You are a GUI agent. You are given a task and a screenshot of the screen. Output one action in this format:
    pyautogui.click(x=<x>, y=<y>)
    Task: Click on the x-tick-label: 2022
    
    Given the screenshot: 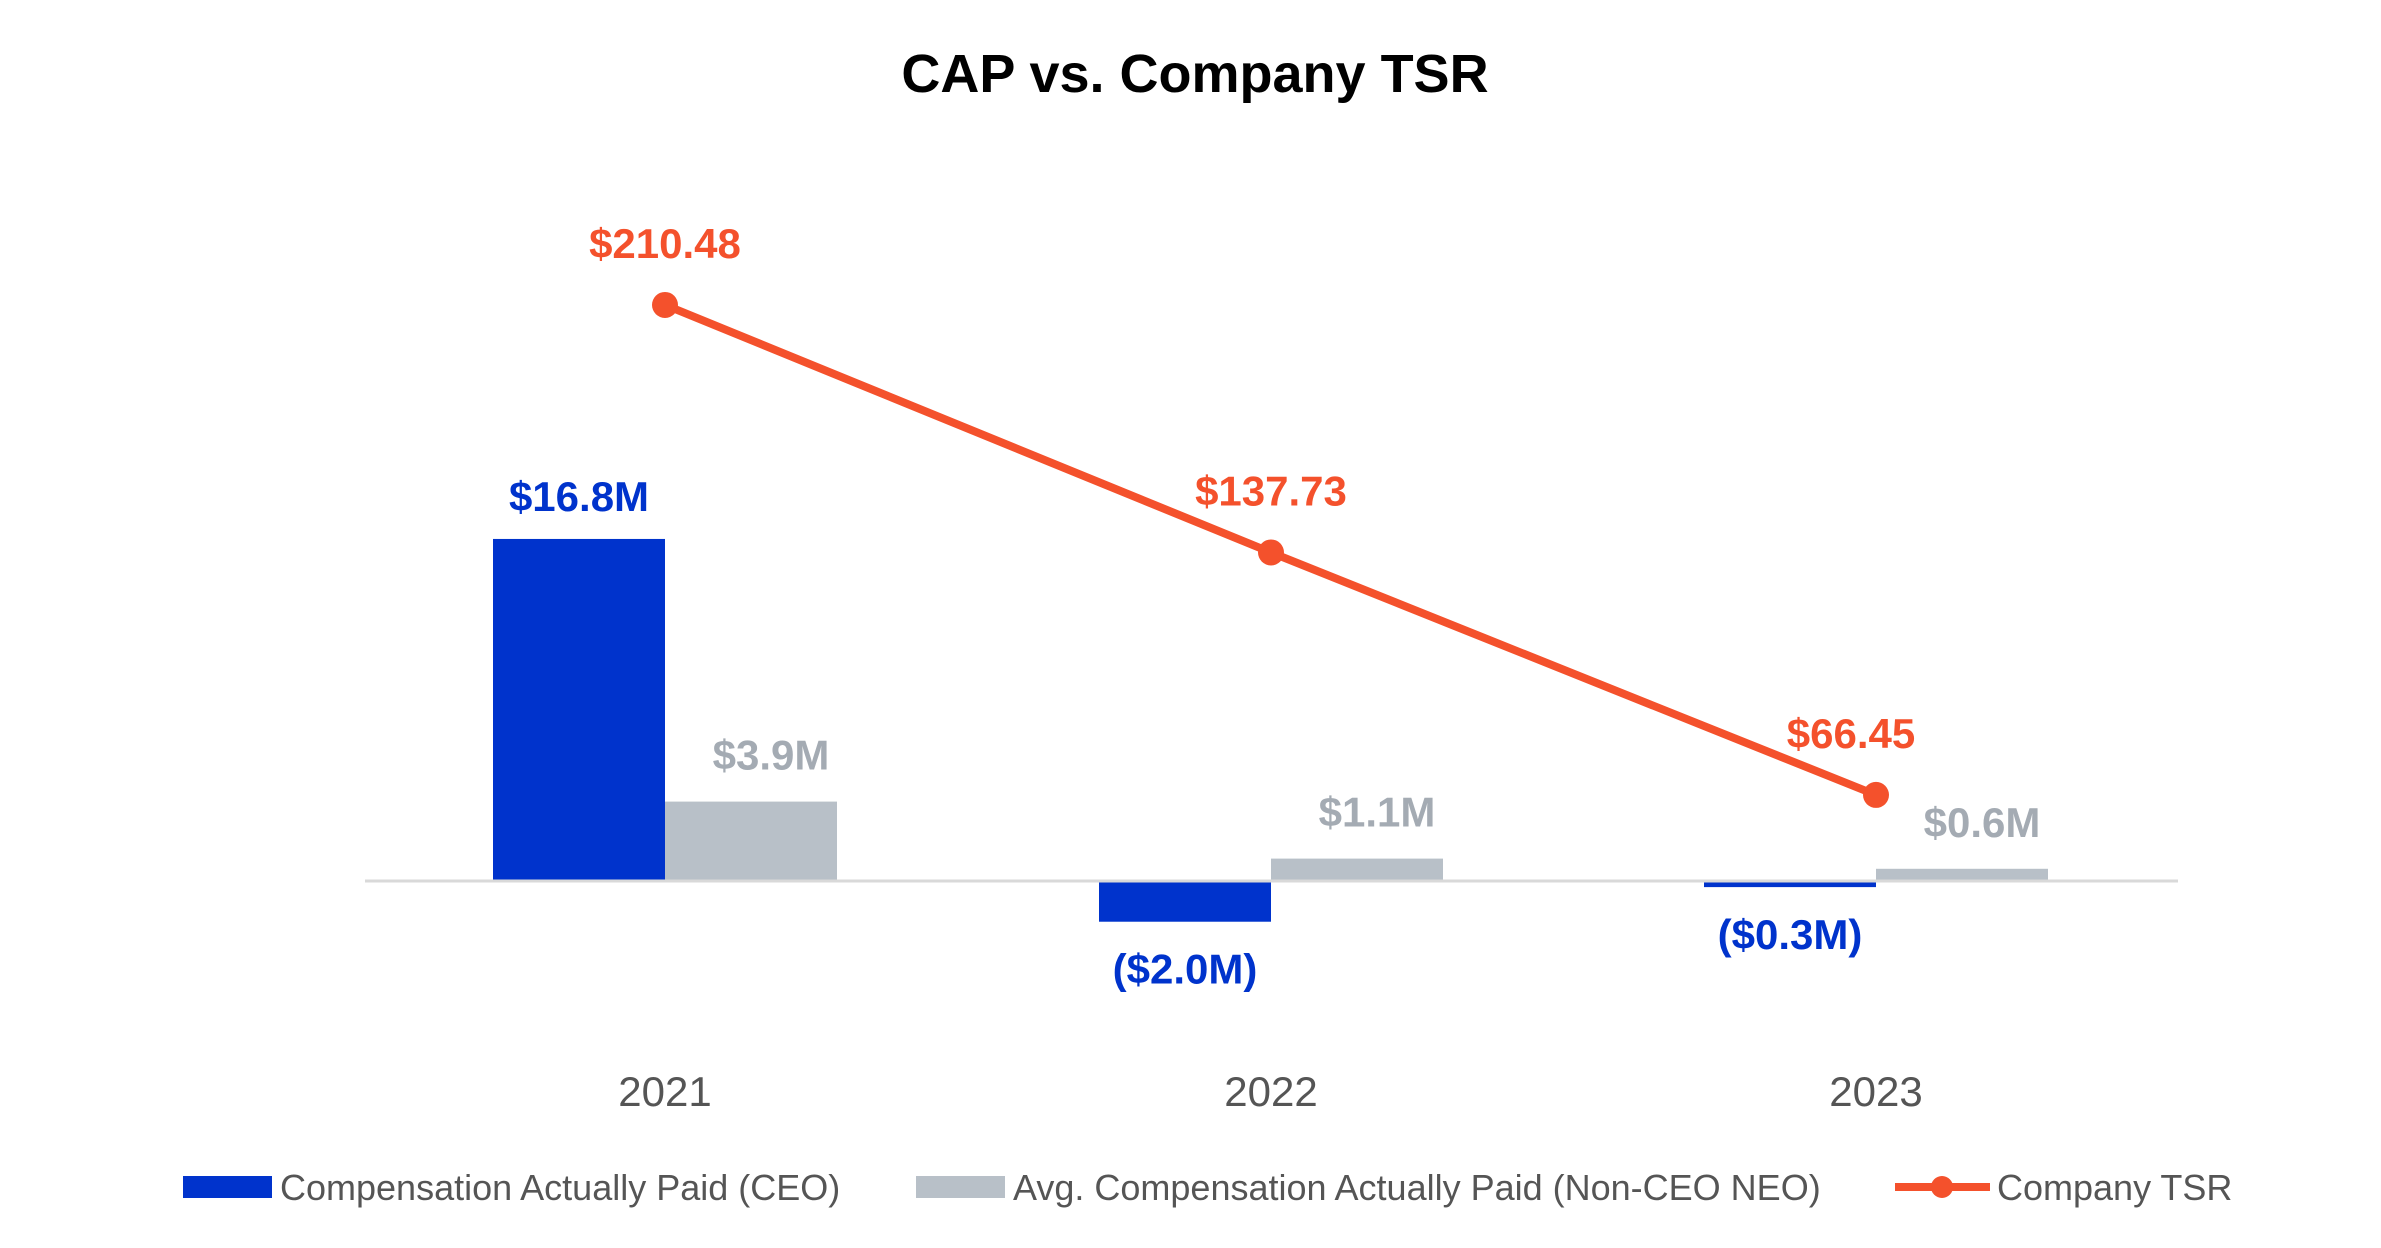 What is the action you would take?
    pyautogui.click(x=1270, y=1091)
    